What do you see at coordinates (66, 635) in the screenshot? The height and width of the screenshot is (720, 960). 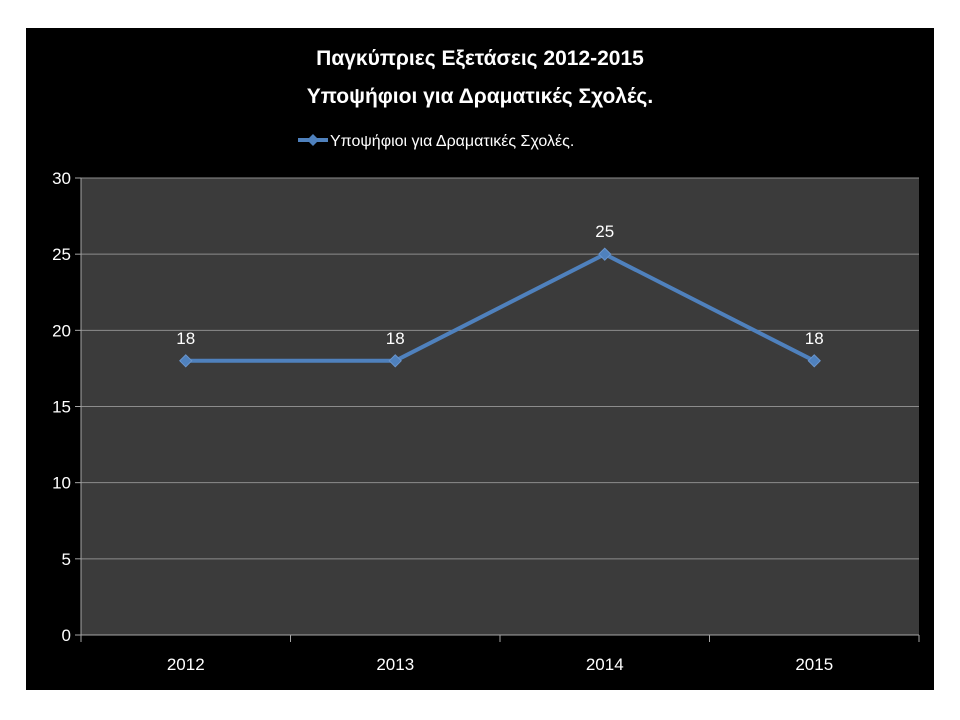 I see `y-tick-label: 0` at bounding box center [66, 635].